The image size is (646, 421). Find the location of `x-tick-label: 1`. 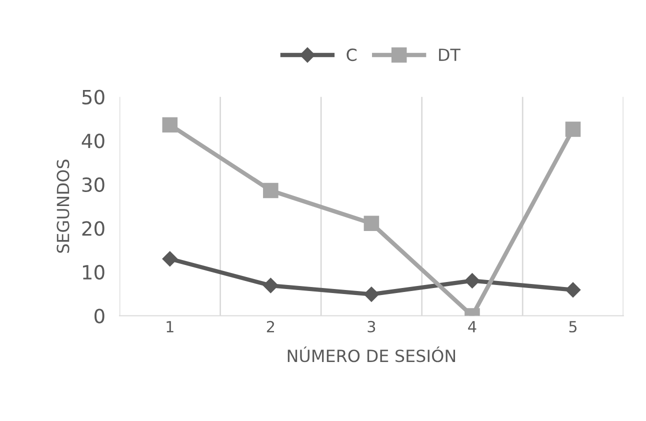

x-tick-label: 1 is located at coordinates (170, 326).